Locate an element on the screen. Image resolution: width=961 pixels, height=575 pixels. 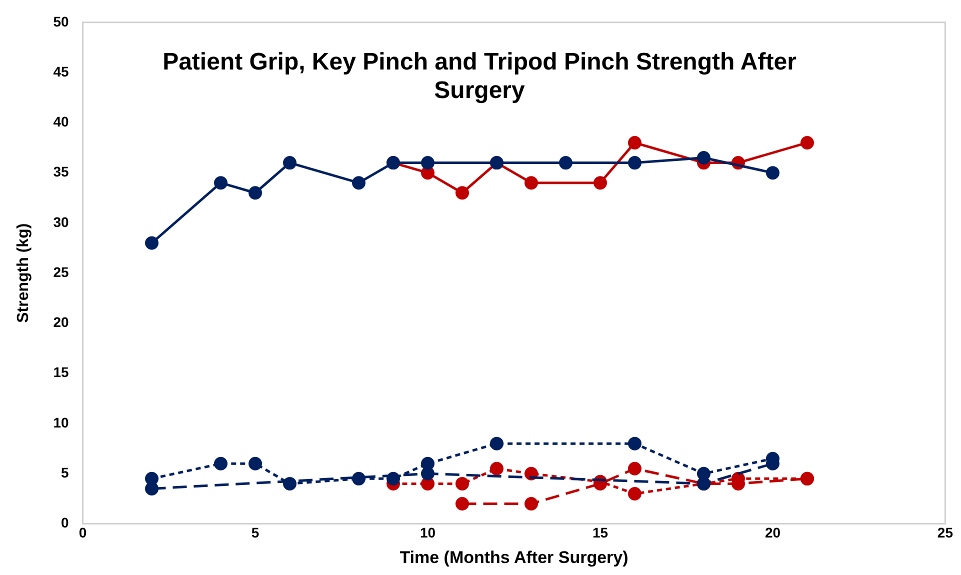
y-tick-label: 0 is located at coordinates (64, 522).